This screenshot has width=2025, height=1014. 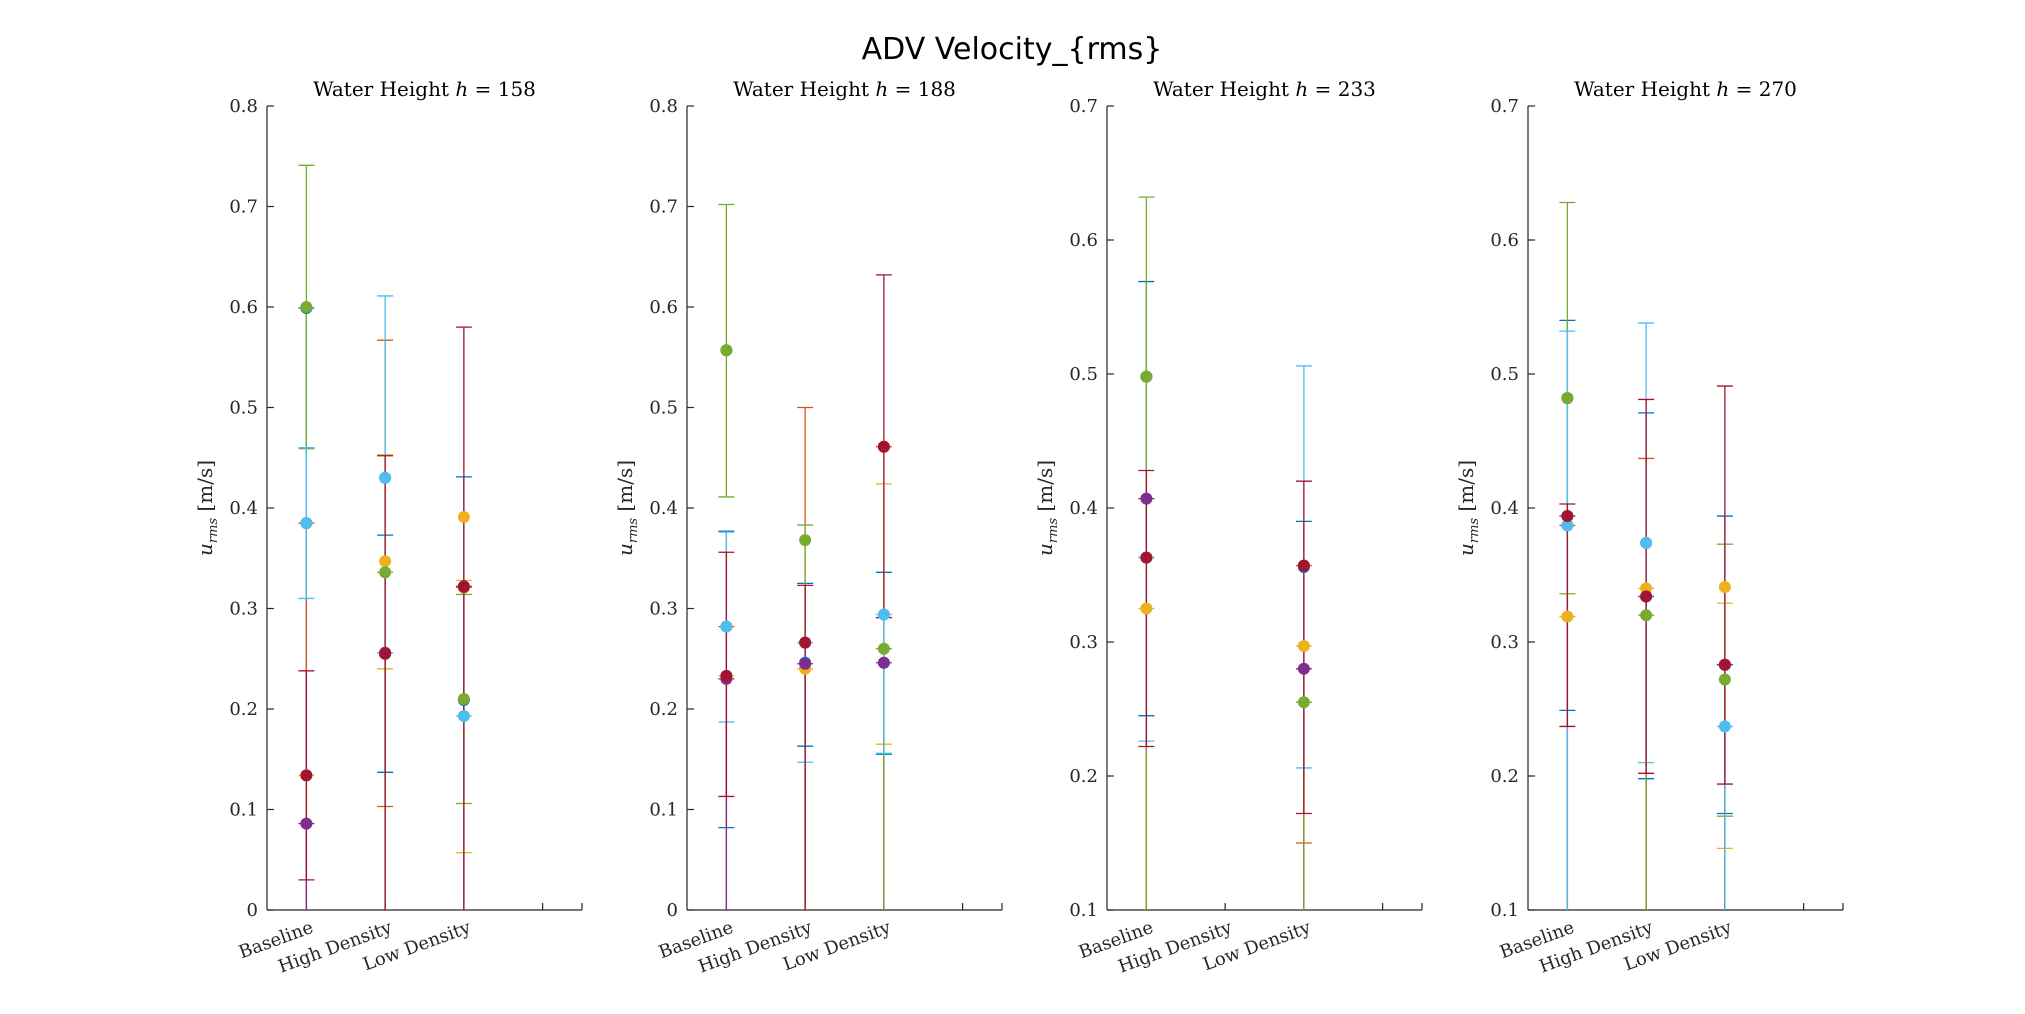 I want to click on figure-title: ADV Velocity_{rms}, so click(x=1012, y=49).